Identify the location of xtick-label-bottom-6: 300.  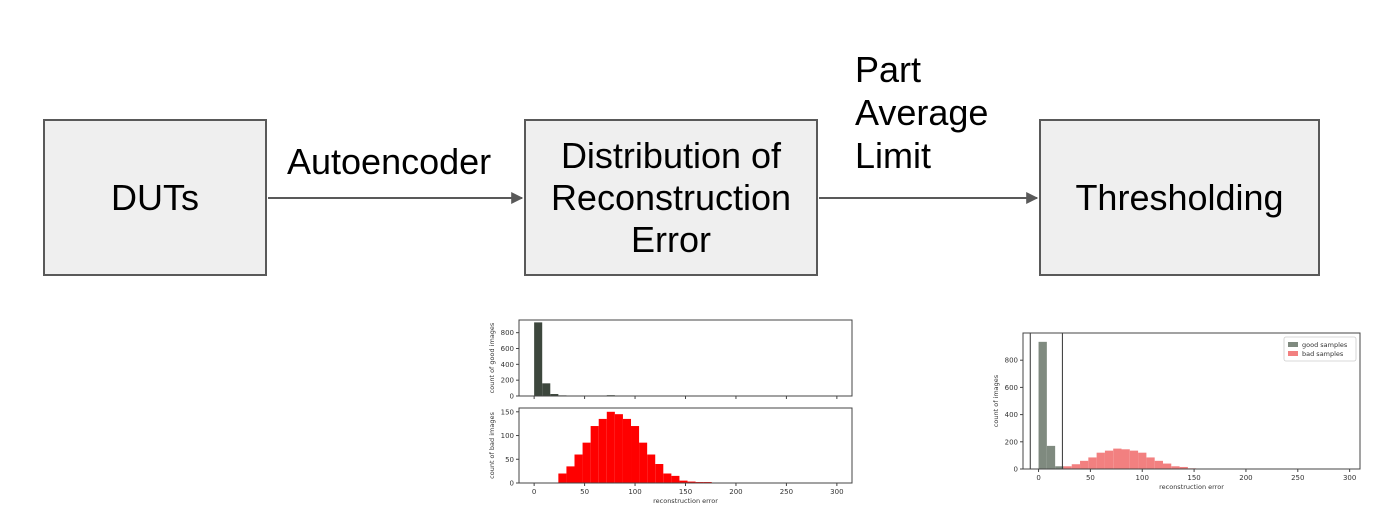
(836, 492).